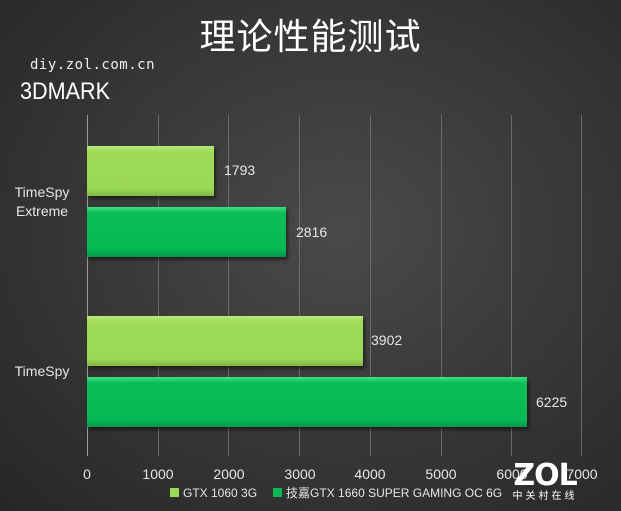  I want to click on chart-title: 理论性能测试, so click(310, 37).